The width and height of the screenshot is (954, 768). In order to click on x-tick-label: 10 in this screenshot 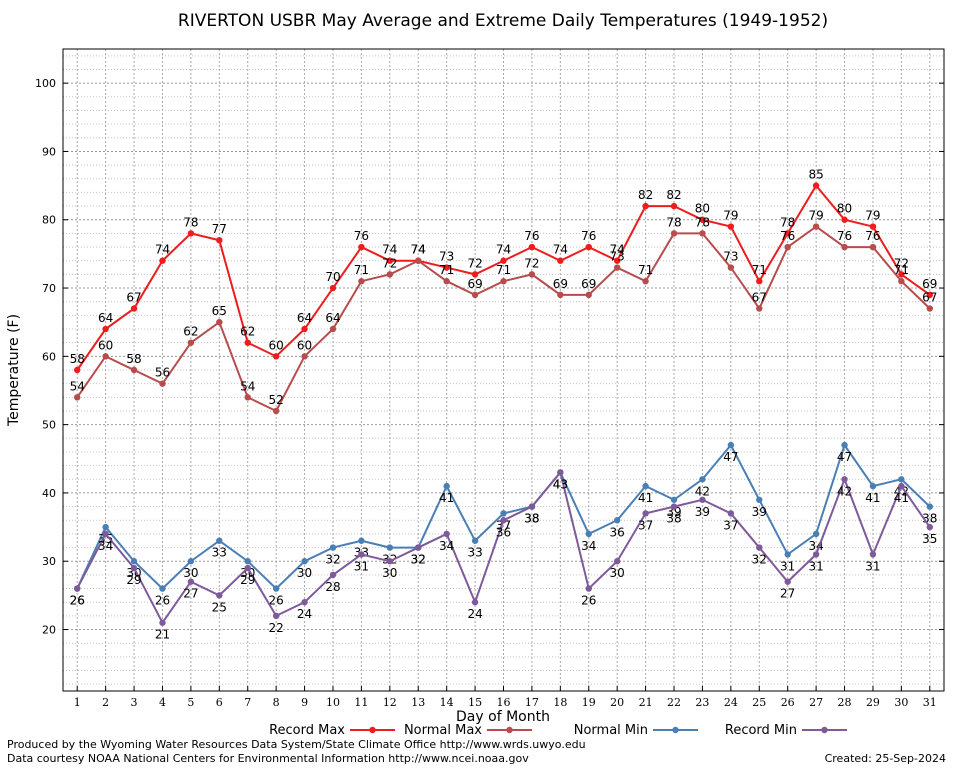, I will do `click(333, 702)`.